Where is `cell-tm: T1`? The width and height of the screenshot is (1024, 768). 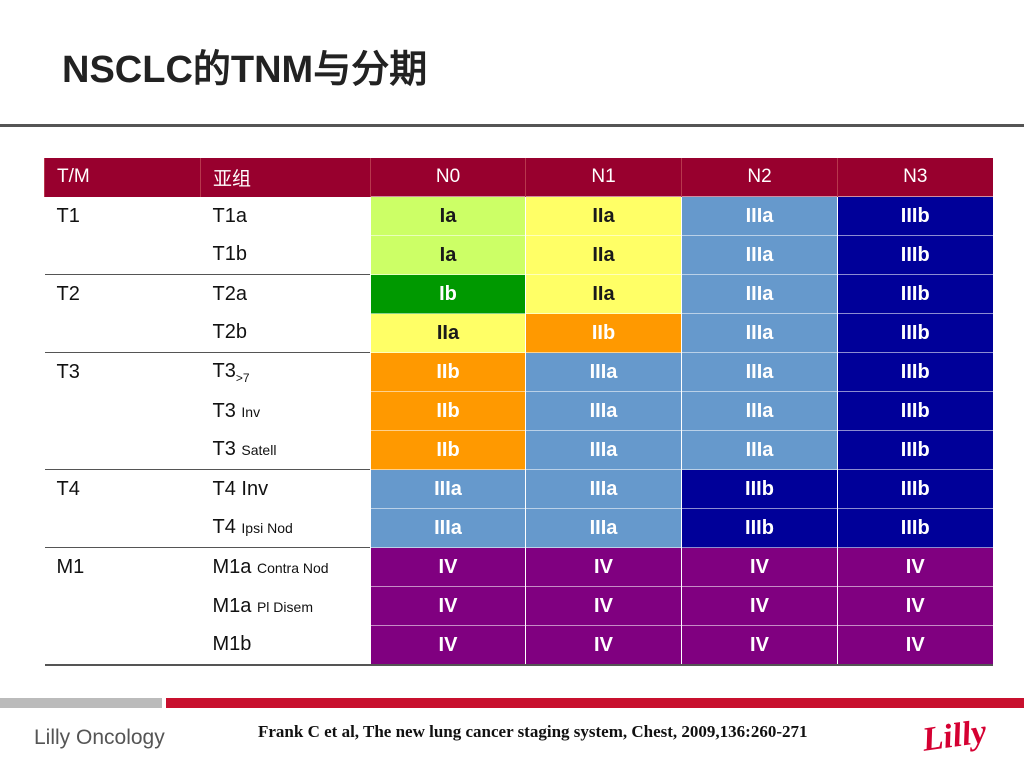 cell-tm: T1 is located at coordinates (122, 216).